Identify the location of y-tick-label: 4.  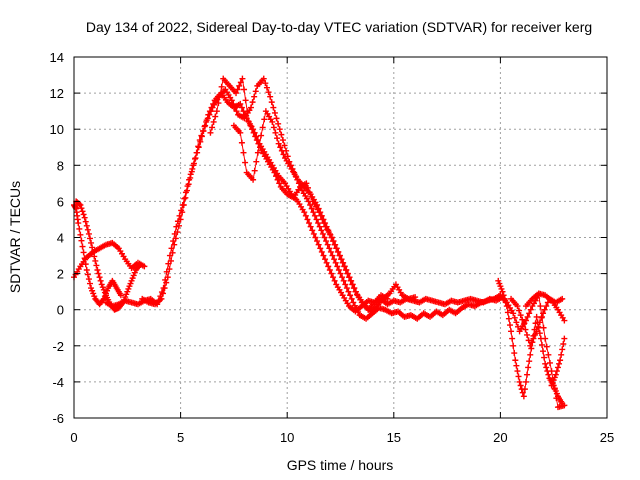
(60, 238).